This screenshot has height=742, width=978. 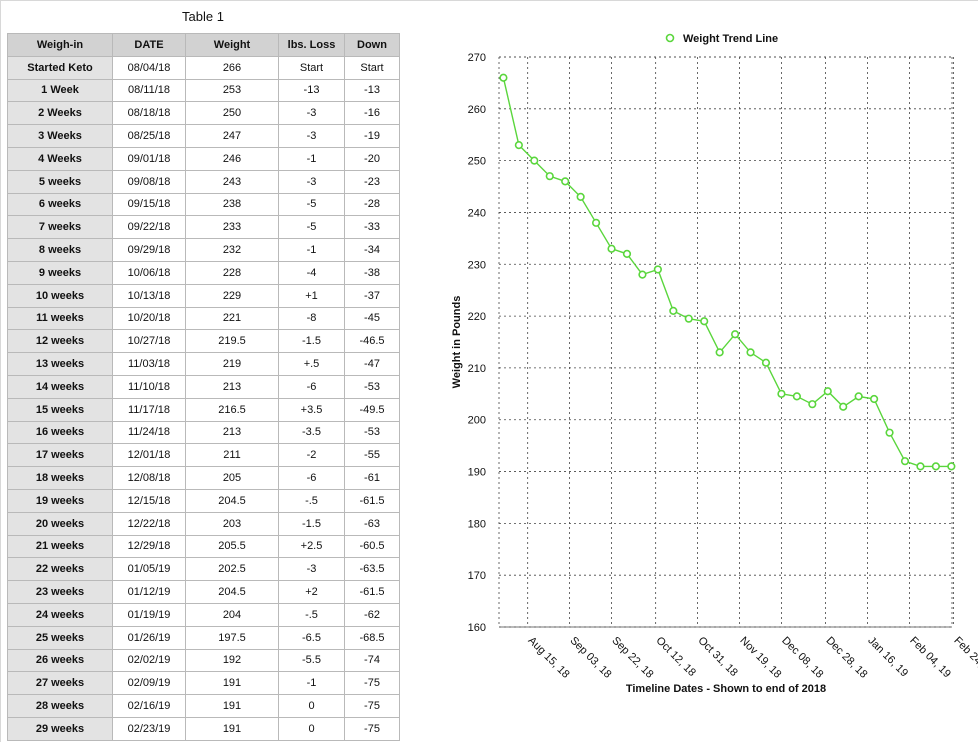 I want to click on down-cell: -62, so click(x=372, y=614).